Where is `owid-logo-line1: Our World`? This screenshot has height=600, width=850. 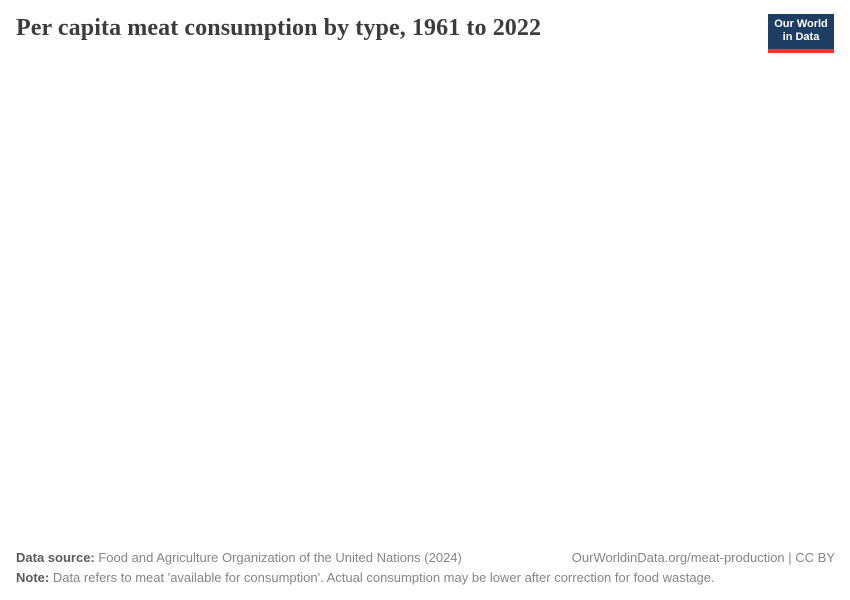 owid-logo-line1: Our World is located at coordinates (801, 24).